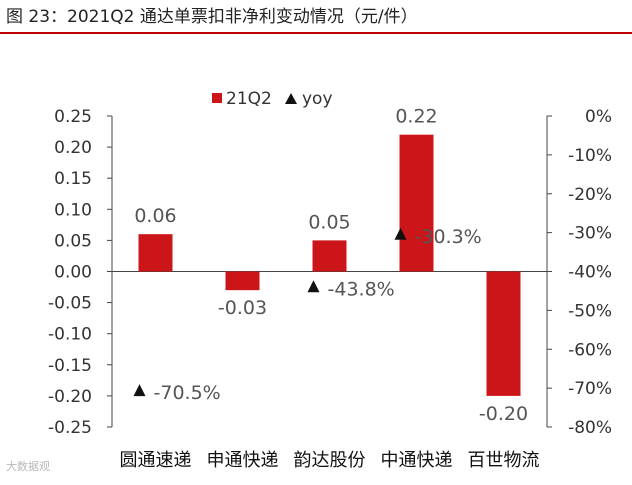 The height and width of the screenshot is (485, 632). What do you see at coordinates (590, 350) in the screenshot?
I see `right-axis-tick-label: -60%` at bounding box center [590, 350].